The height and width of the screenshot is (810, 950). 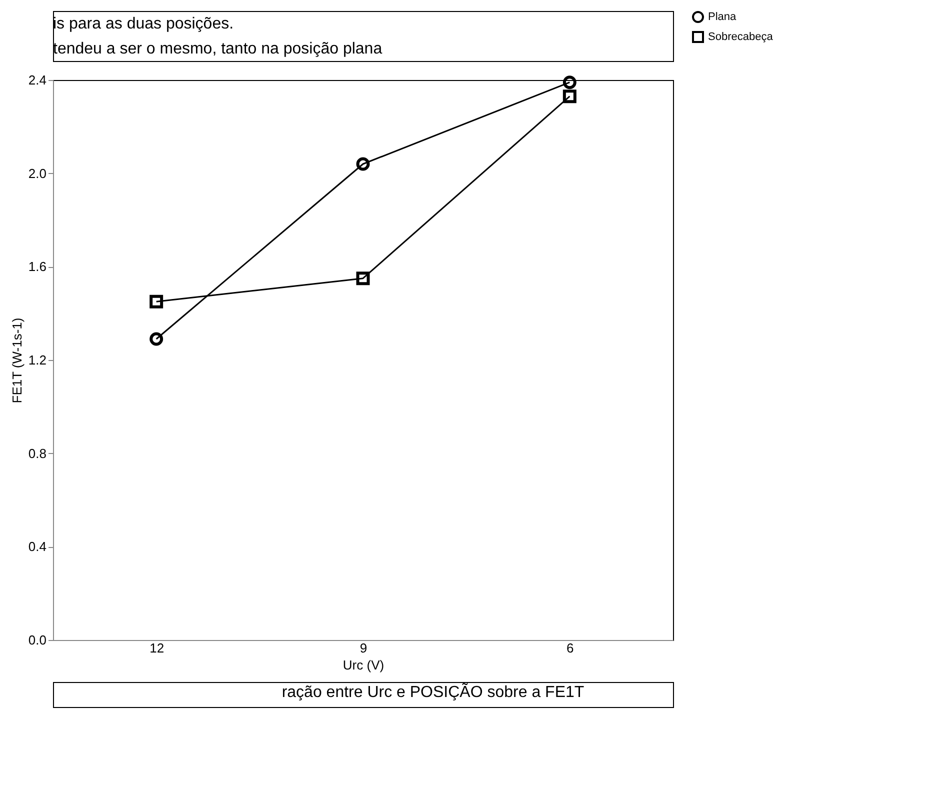 What do you see at coordinates (37, 80) in the screenshot?
I see `y-tick-label: 2.4` at bounding box center [37, 80].